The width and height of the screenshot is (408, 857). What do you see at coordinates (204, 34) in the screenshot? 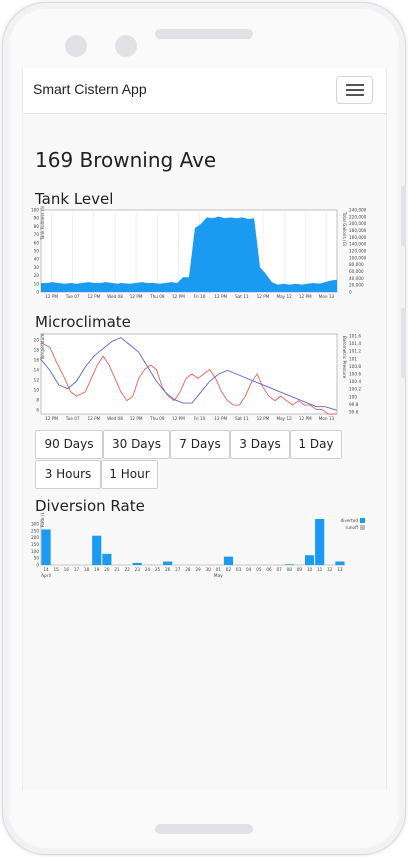
I see `speaker-grille` at bounding box center [204, 34].